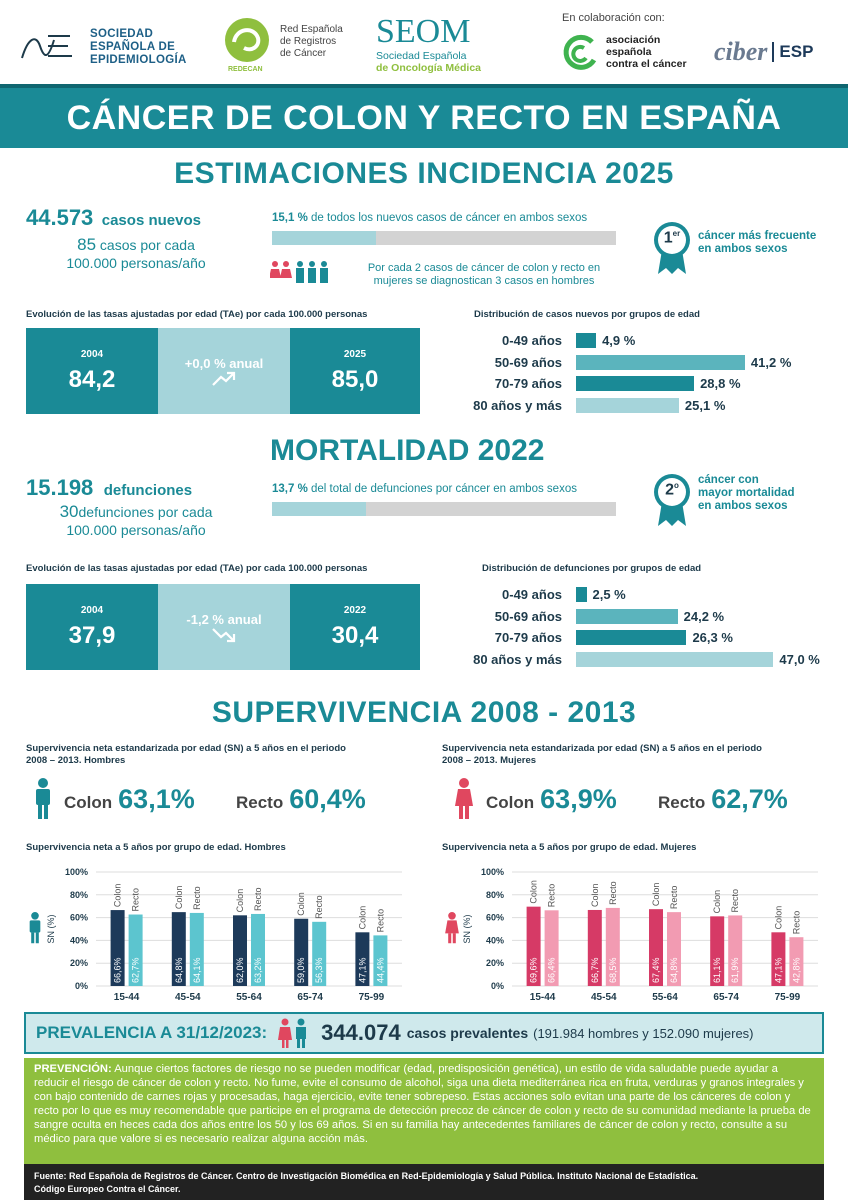  Describe the element at coordinates (532, 341) in the screenshot. I see `incidence-dist-label: 0-49 años` at that location.